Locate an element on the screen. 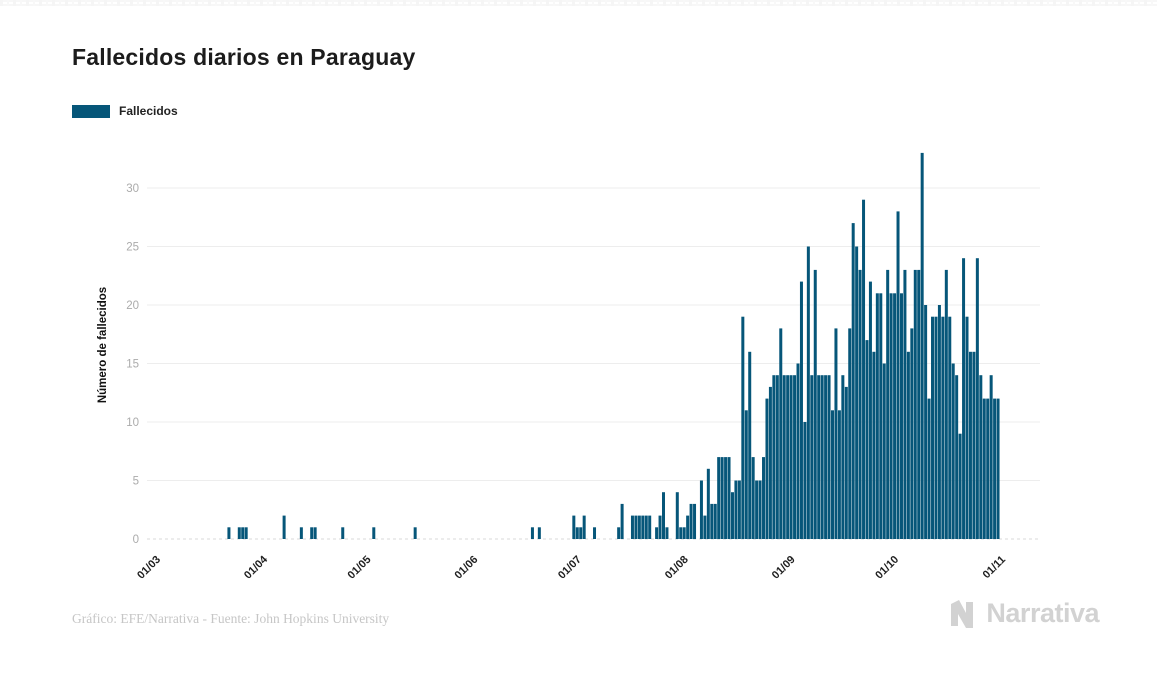 The height and width of the screenshot is (674, 1157). svg-text: 01/11 is located at coordinates (995, 568).